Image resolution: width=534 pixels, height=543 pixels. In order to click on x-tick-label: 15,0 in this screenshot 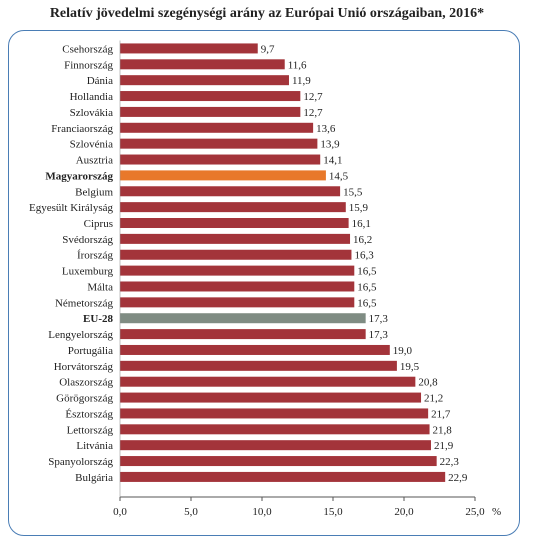, I will do `click(333, 512)`.